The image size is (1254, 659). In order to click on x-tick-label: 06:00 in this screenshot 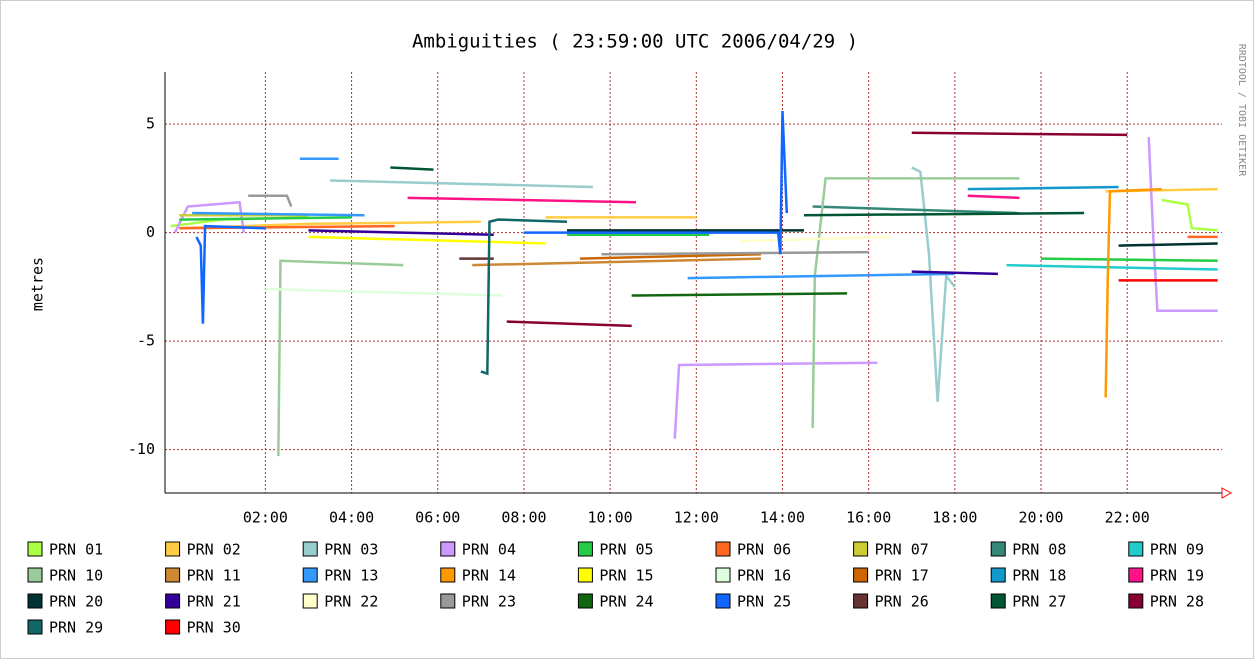, I will do `click(437, 518)`.